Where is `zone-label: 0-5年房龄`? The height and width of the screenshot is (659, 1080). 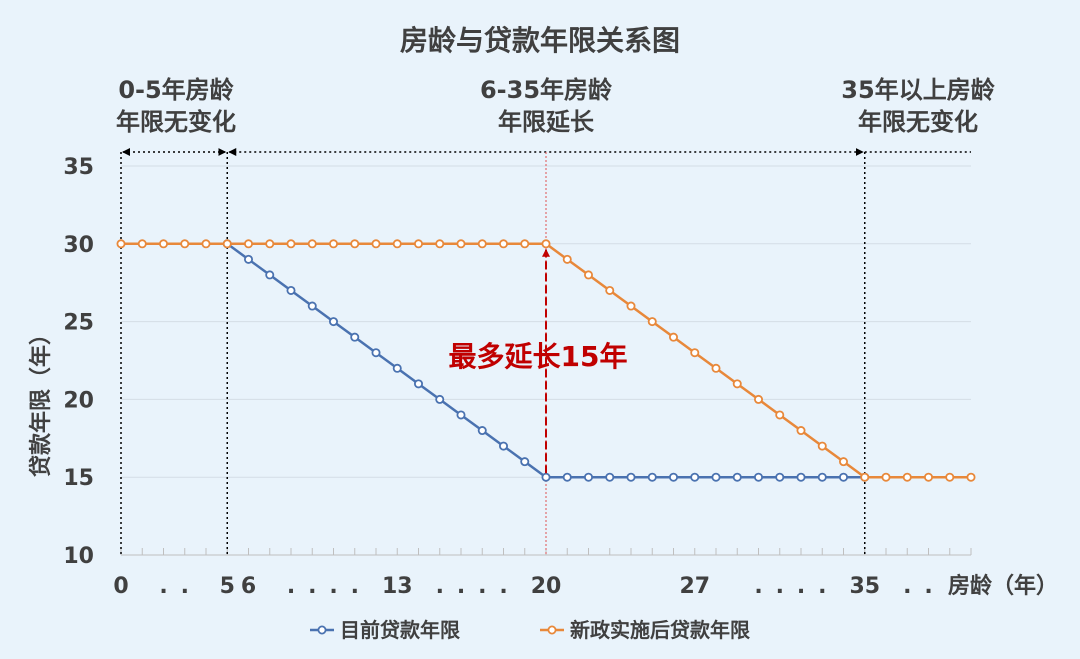 zone-label: 0-5年房龄 is located at coordinates (176, 90).